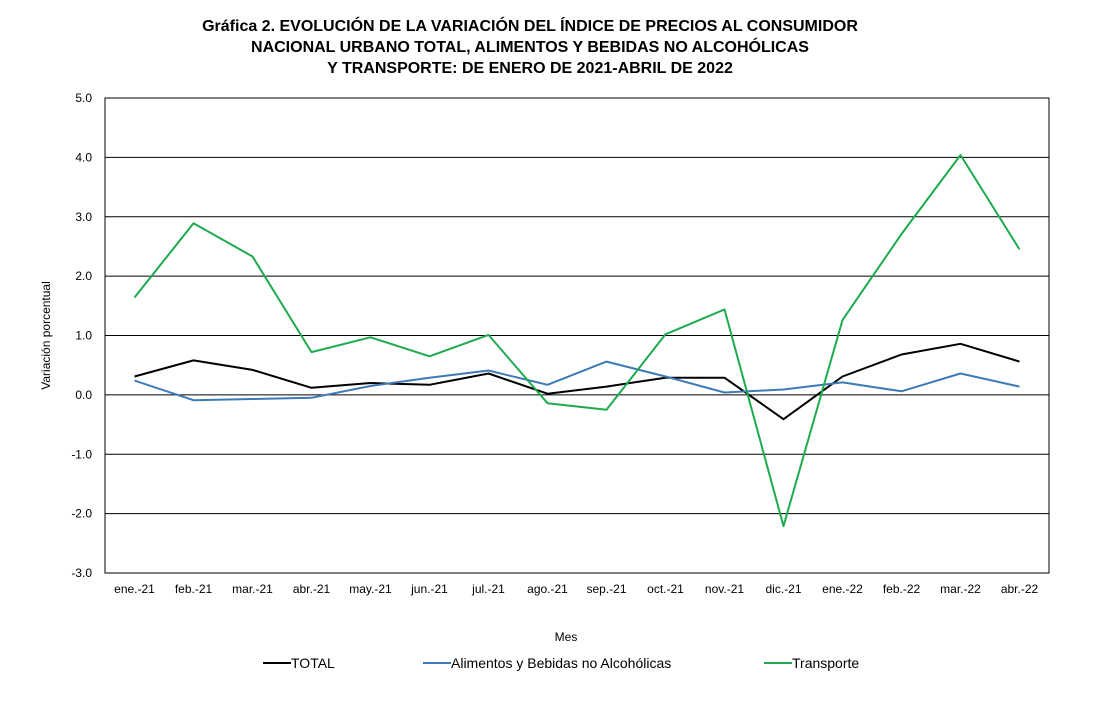 This screenshot has width=1100, height=715. I want to click on x-tick-label: may.-21, so click(370, 589).